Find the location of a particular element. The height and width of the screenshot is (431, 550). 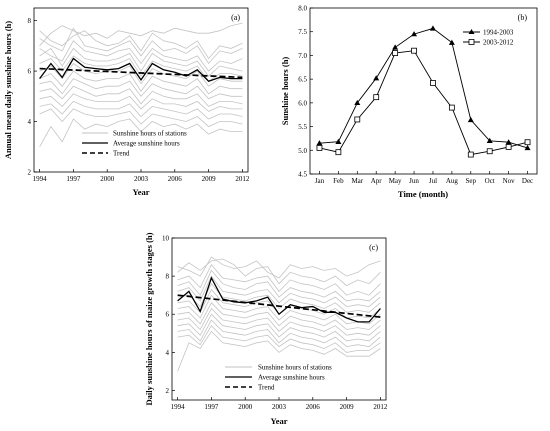

panel-b-point-2003-may is located at coordinates (395, 53).